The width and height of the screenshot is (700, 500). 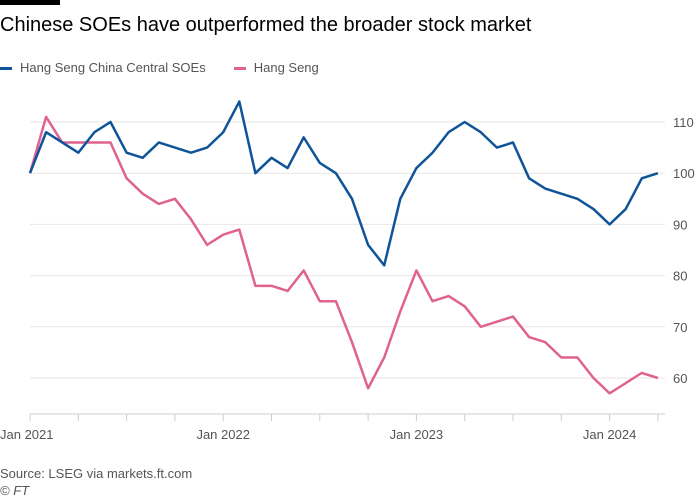 What do you see at coordinates (113, 67) in the screenshot?
I see `legend-label: Hang Seng China Central SOEs` at bounding box center [113, 67].